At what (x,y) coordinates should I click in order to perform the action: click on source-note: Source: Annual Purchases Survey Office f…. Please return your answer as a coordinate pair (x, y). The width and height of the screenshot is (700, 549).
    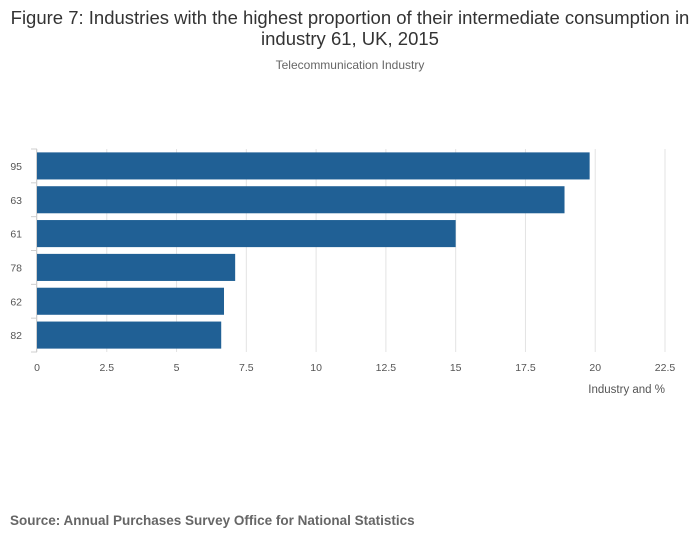
    Looking at the image, I should click on (212, 520).